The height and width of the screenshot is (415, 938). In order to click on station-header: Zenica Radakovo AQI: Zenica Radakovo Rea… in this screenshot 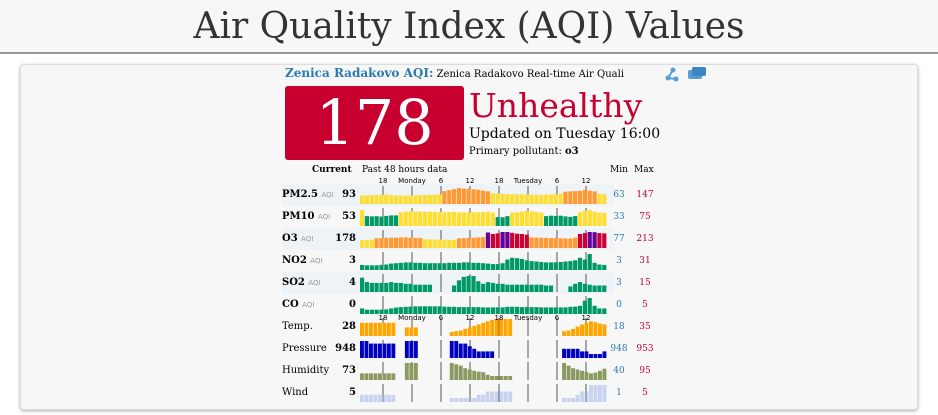, I will do `click(454, 73)`.